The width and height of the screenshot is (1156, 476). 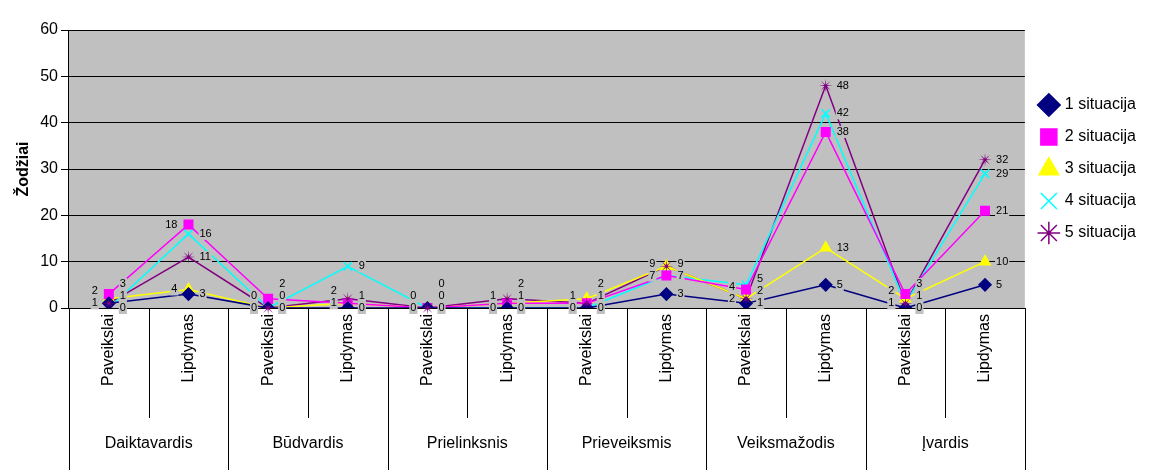 I want to click on data-label: 18, so click(x=171, y=223).